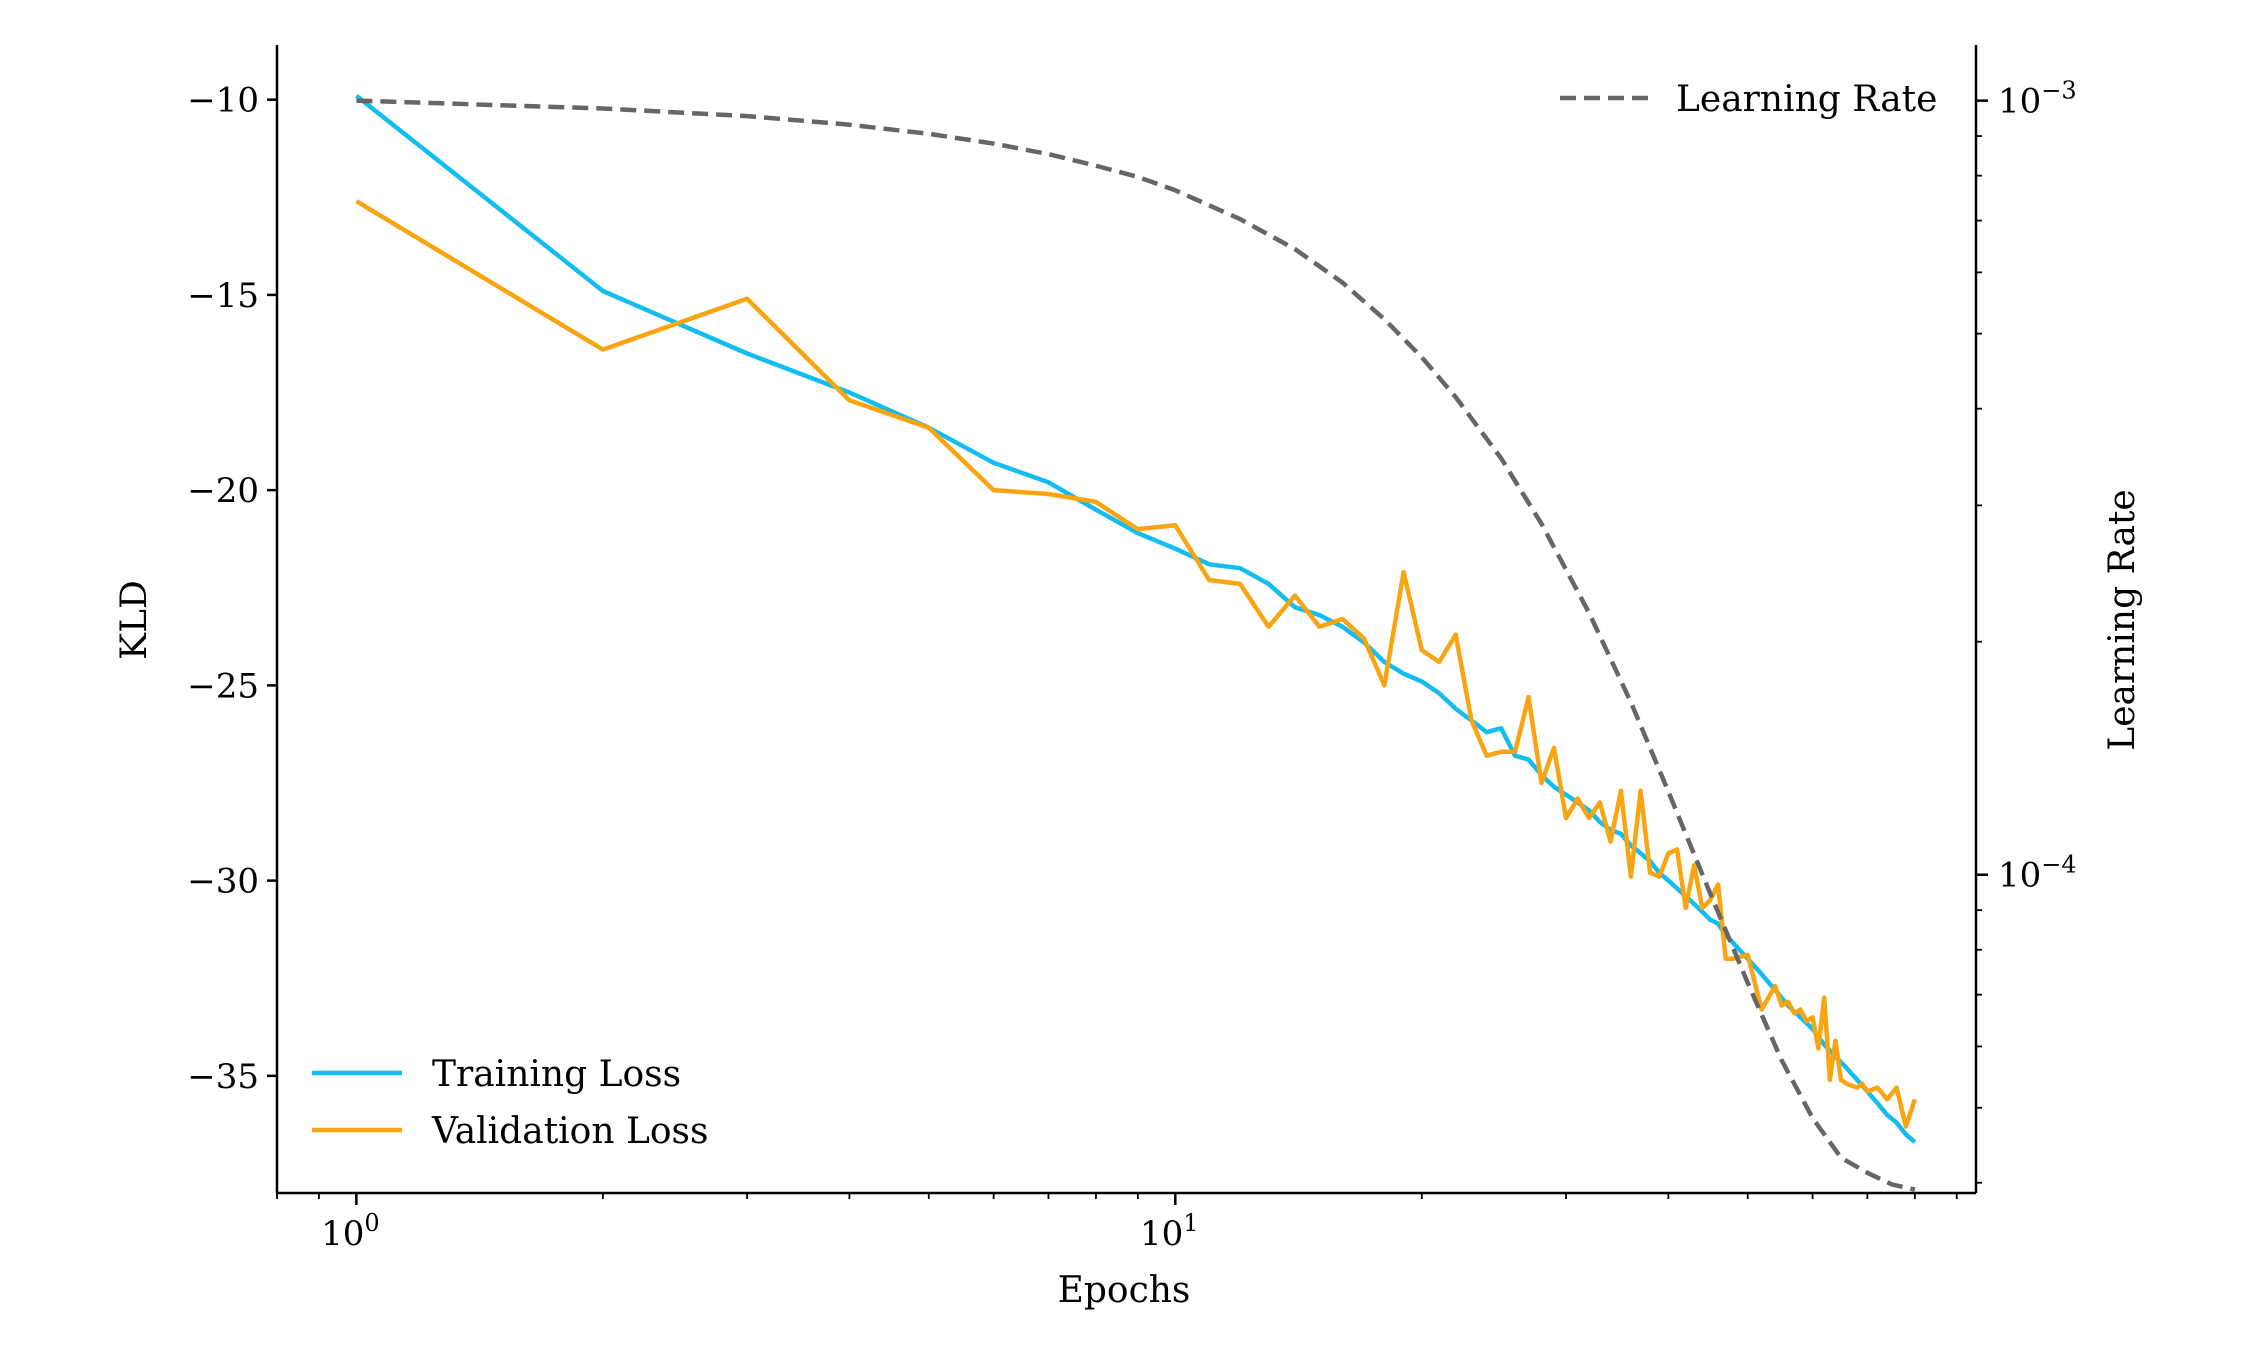 Image resolution: width=2250 pixels, height=1350 pixels. What do you see at coordinates (223, 882) in the screenshot?
I see `y-tick-label: −30` at bounding box center [223, 882].